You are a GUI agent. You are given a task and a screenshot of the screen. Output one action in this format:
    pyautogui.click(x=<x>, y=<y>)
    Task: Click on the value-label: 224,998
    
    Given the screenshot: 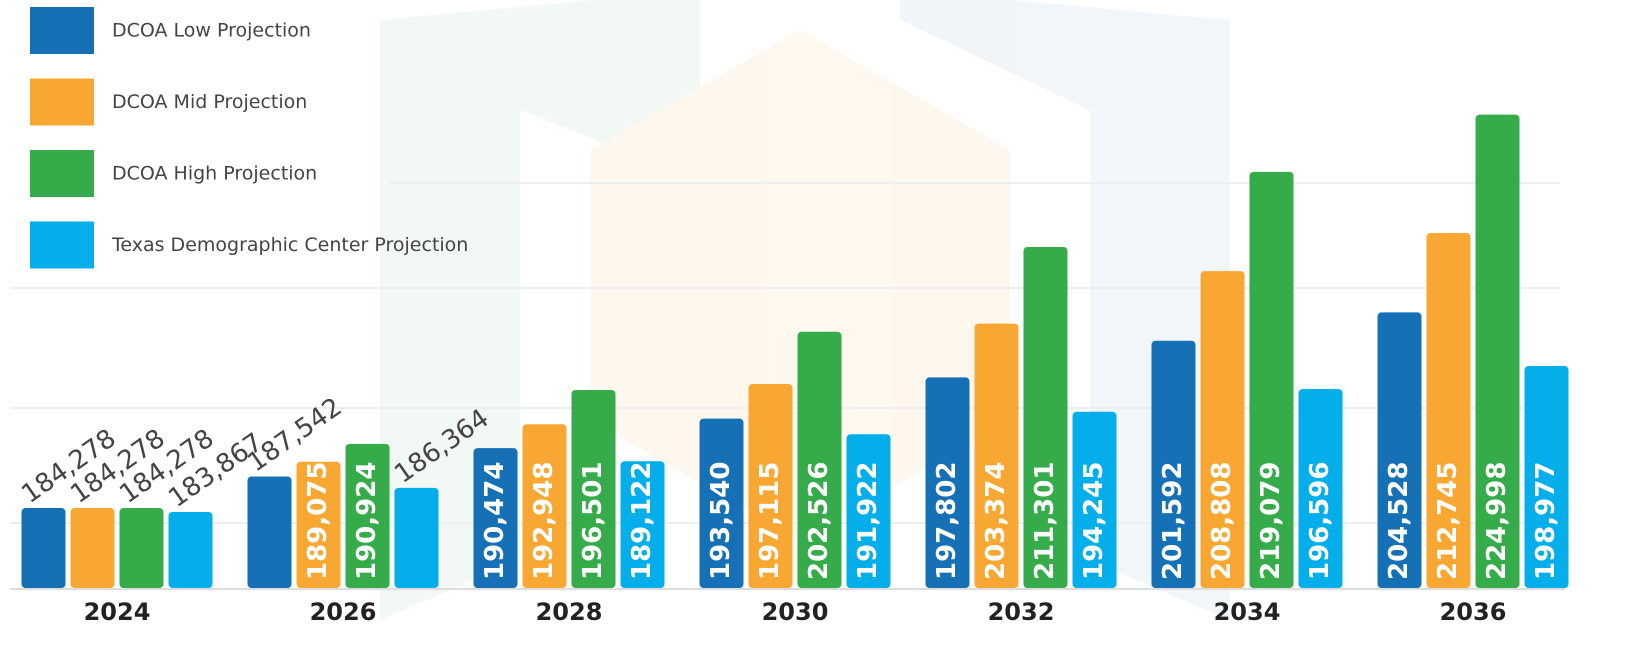 What is the action you would take?
    pyautogui.click(x=1497, y=521)
    